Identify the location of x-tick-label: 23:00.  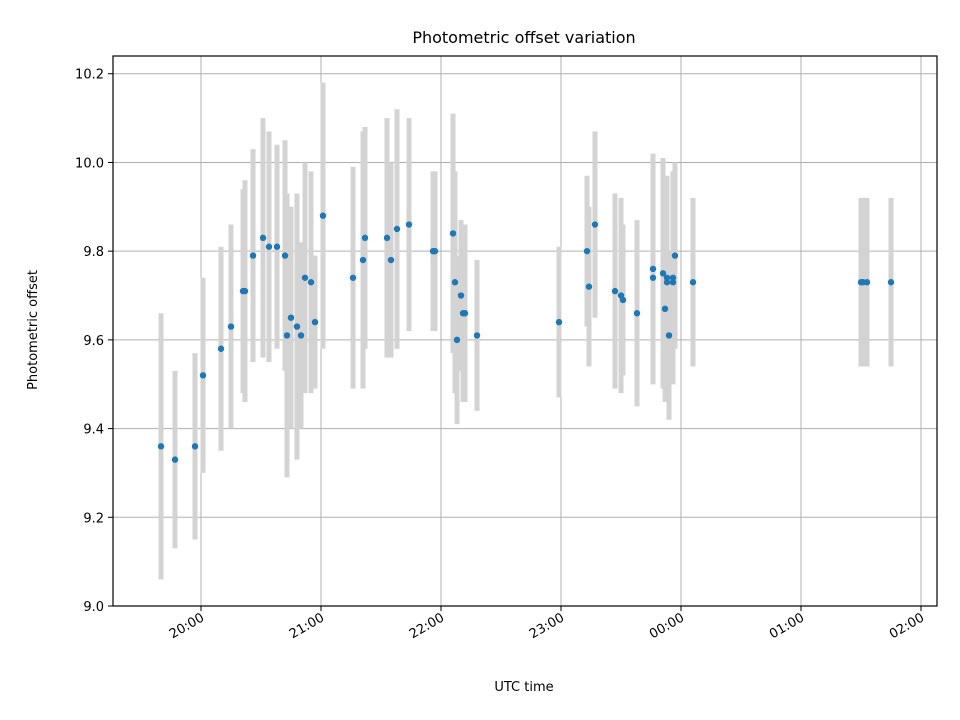
(547, 626).